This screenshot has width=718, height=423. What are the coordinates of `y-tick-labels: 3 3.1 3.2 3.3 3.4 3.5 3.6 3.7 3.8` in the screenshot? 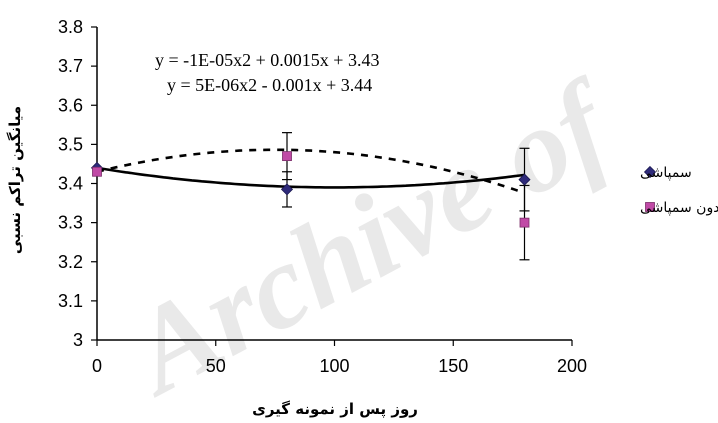 It's located at (70, 183).